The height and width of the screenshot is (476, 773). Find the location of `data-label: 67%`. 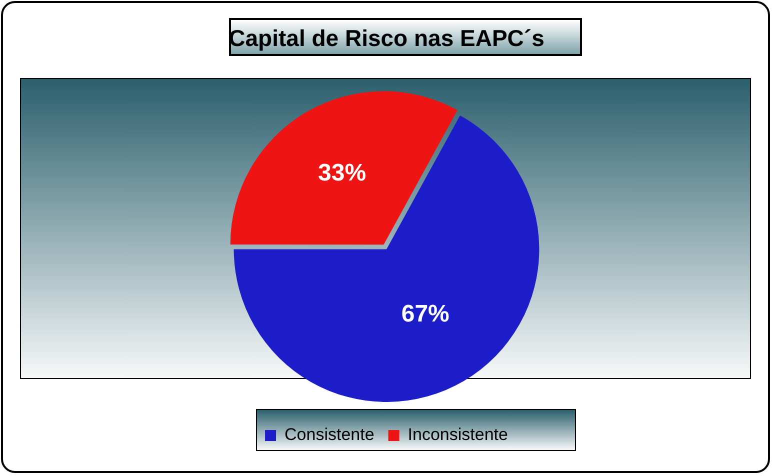

data-label: 67% is located at coordinates (425, 314).